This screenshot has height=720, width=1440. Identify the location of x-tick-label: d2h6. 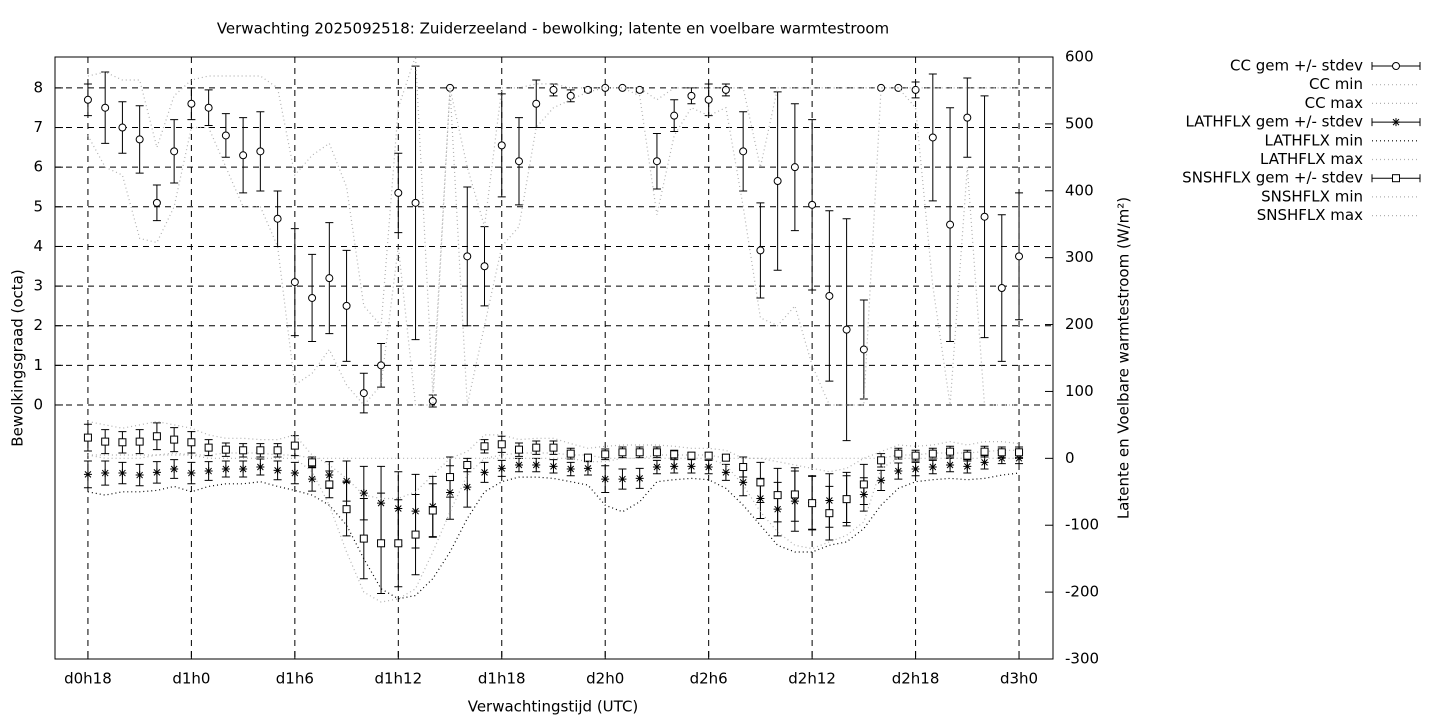
(709, 679).